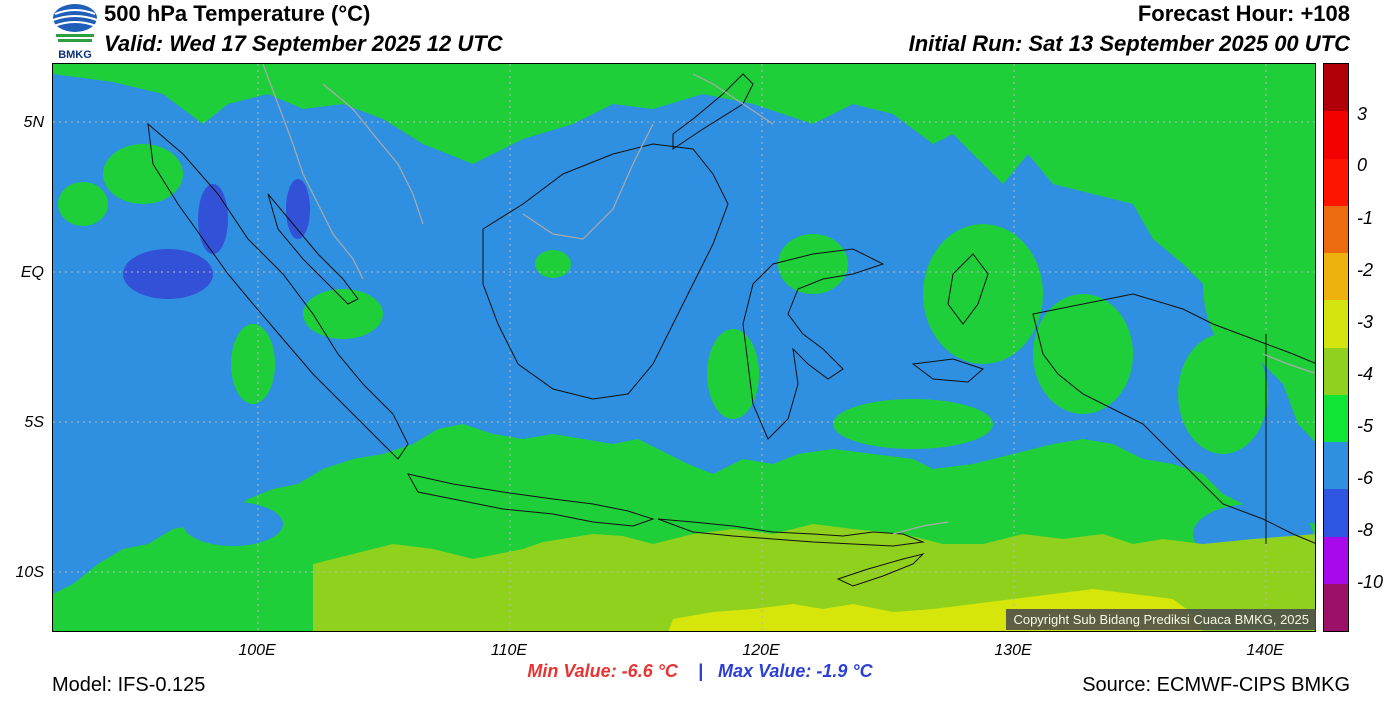  I want to click on bmkg-logo: BMKG, so click(75, 31).